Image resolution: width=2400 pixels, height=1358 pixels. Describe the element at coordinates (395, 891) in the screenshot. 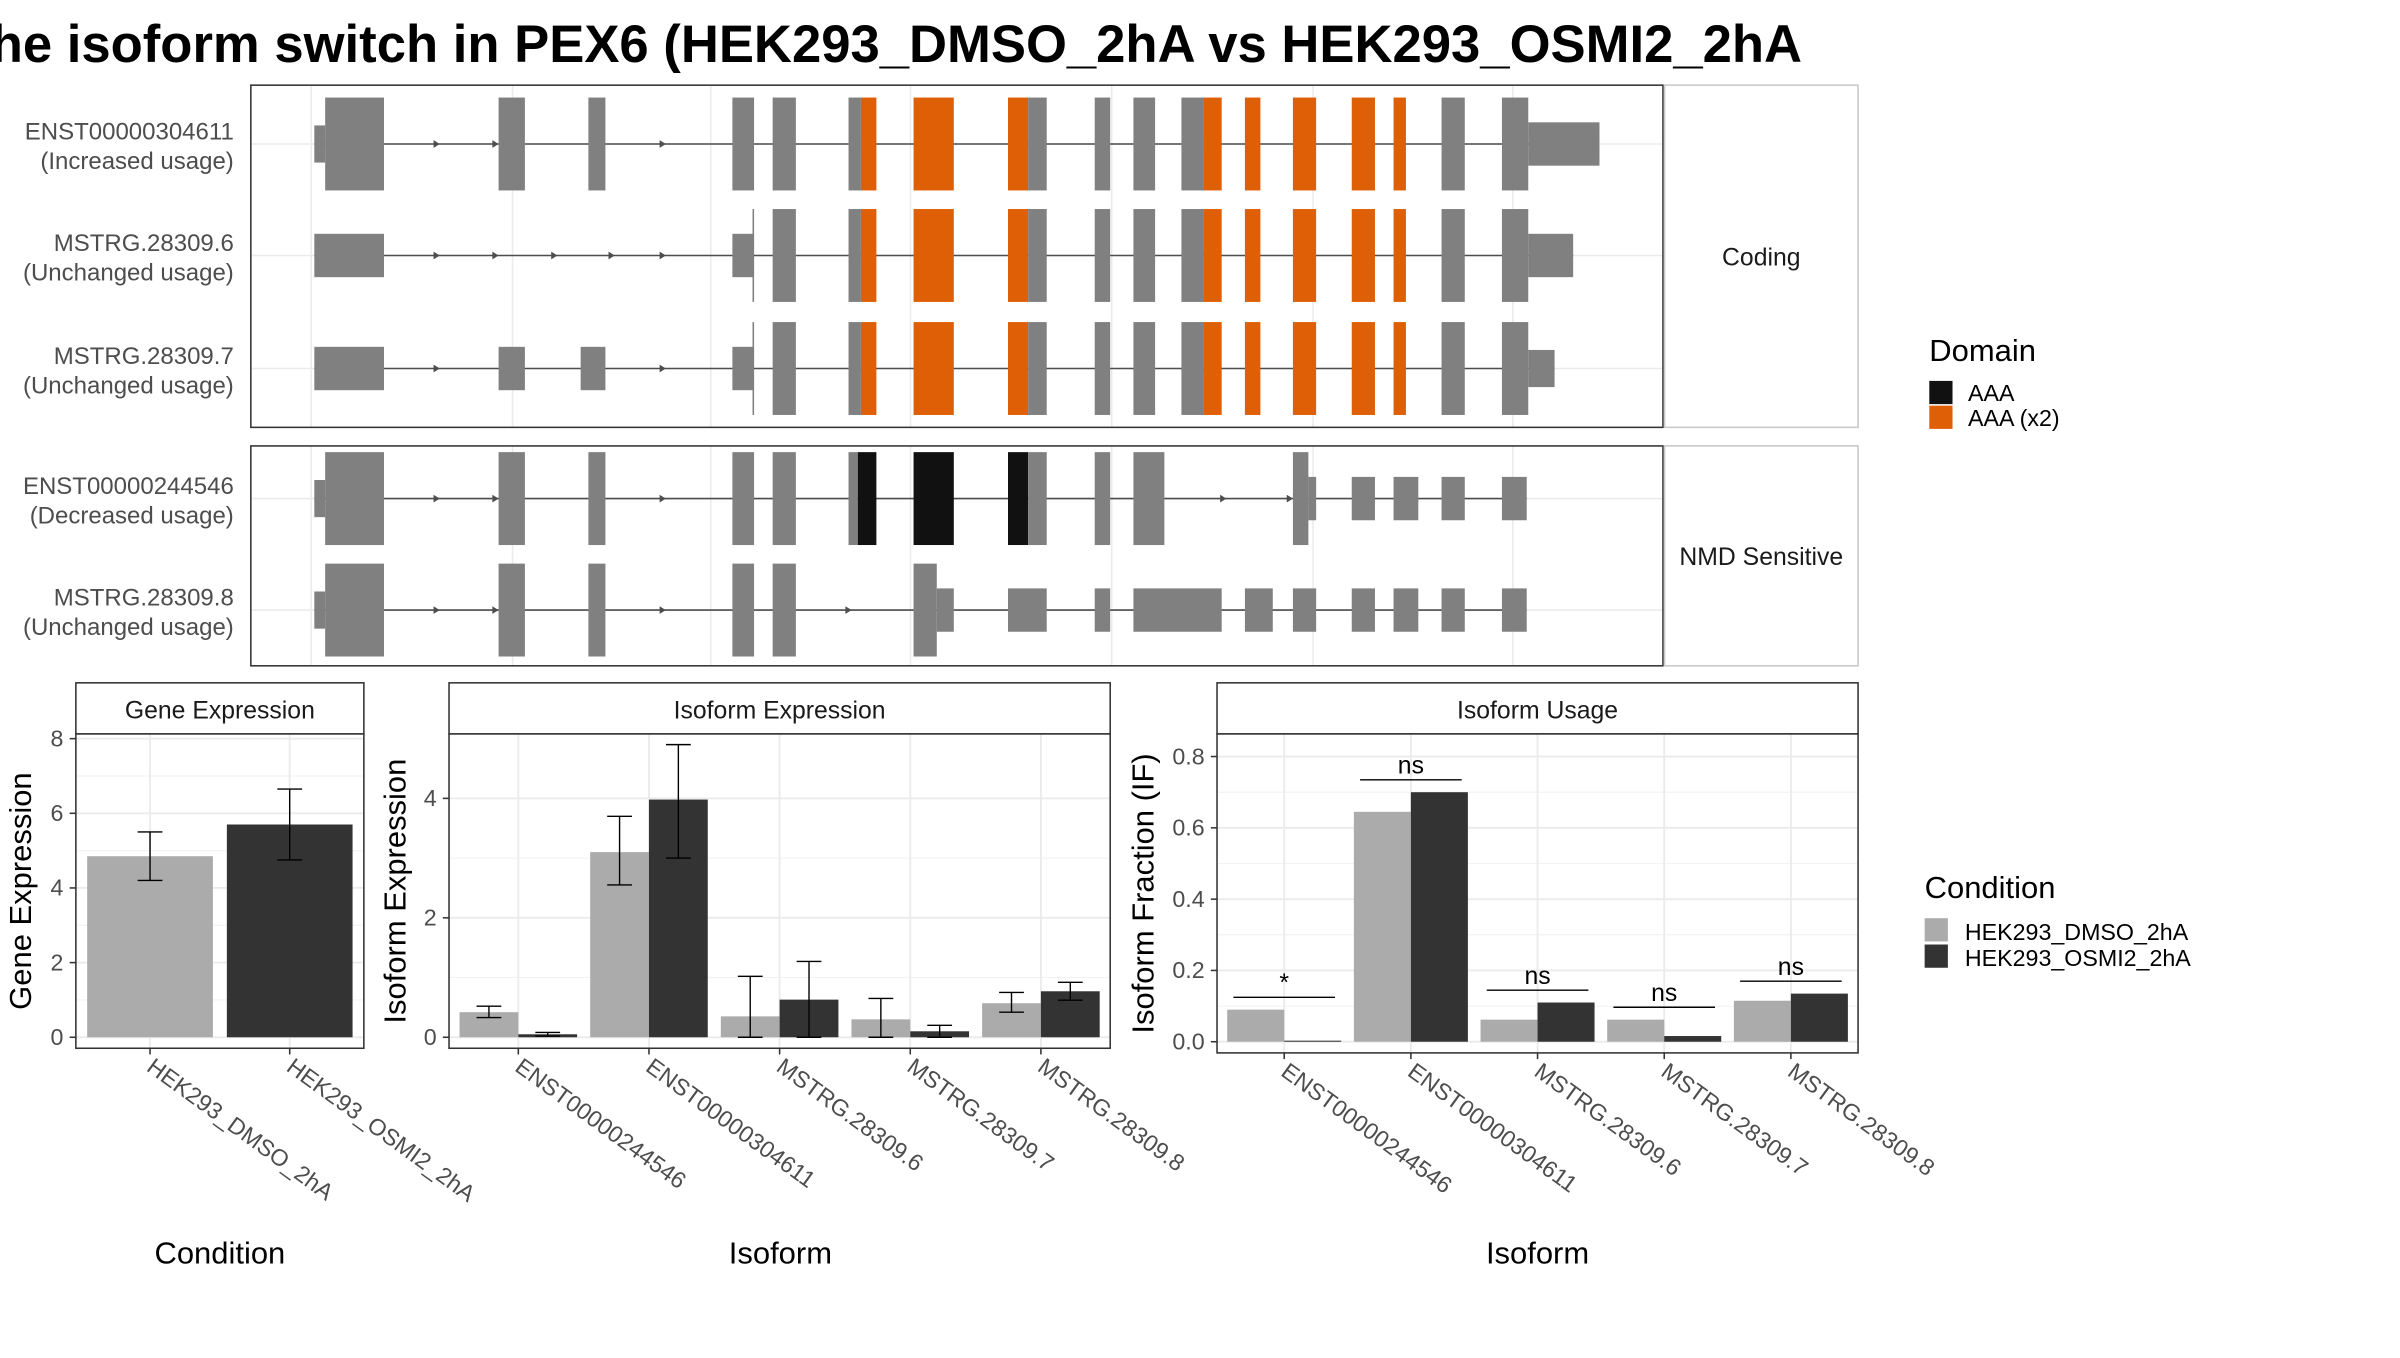

I see `y-axis-title: Isoform Expression` at that location.